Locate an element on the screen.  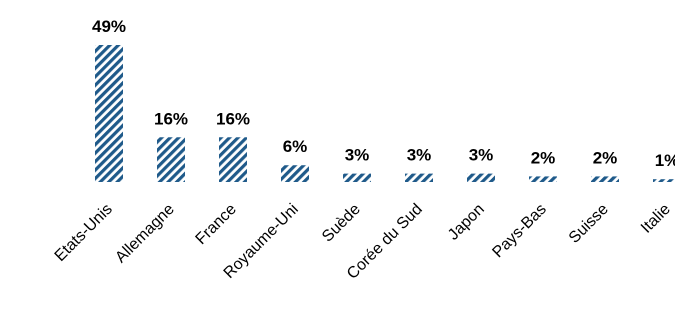
category-label: Italie is located at coordinates (656, 219).